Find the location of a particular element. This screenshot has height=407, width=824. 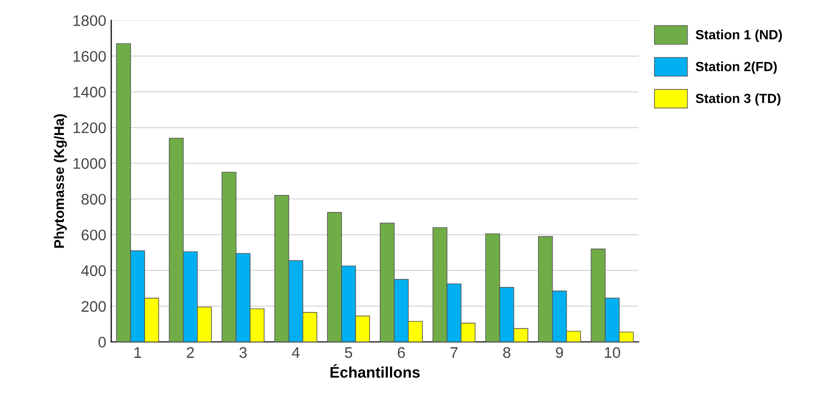

y-tick-label: 200 is located at coordinates (94, 306).